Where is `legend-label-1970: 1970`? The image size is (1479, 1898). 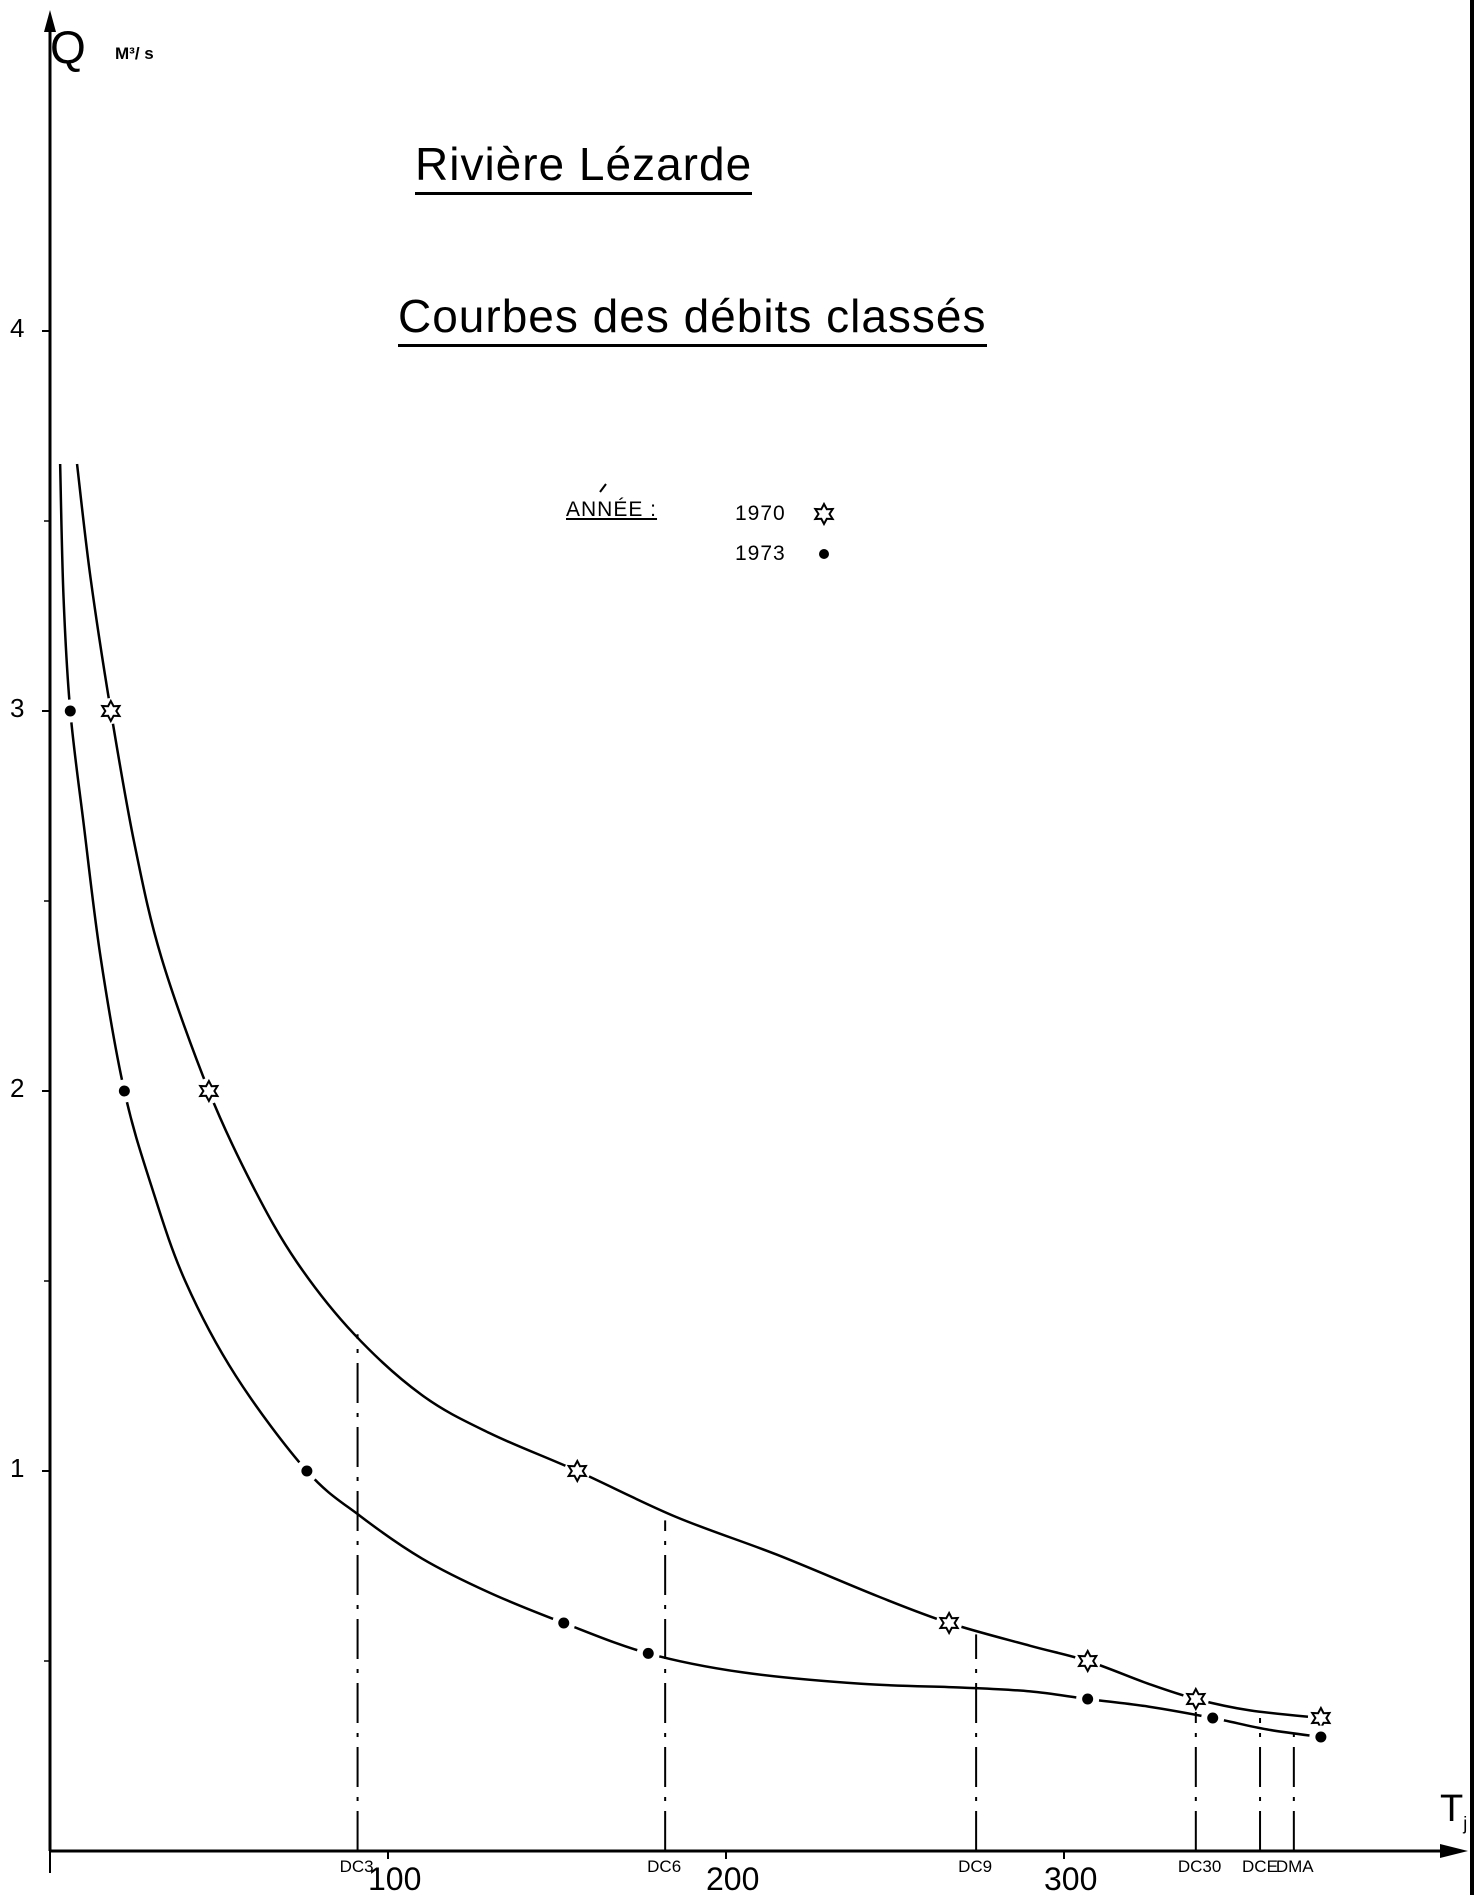 legend-label-1970: 1970 is located at coordinates (760, 513).